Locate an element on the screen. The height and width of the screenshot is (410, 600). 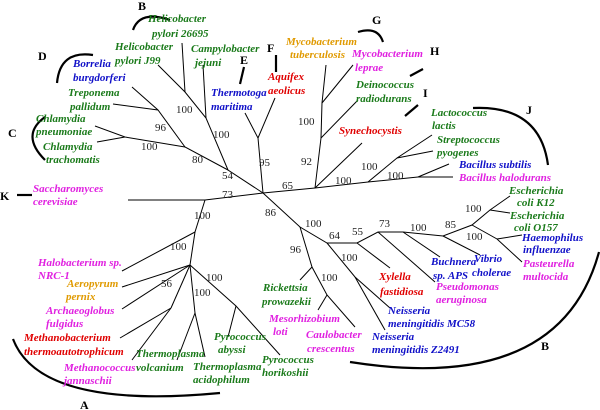
clade-letter: G is located at coordinates (376, 20).